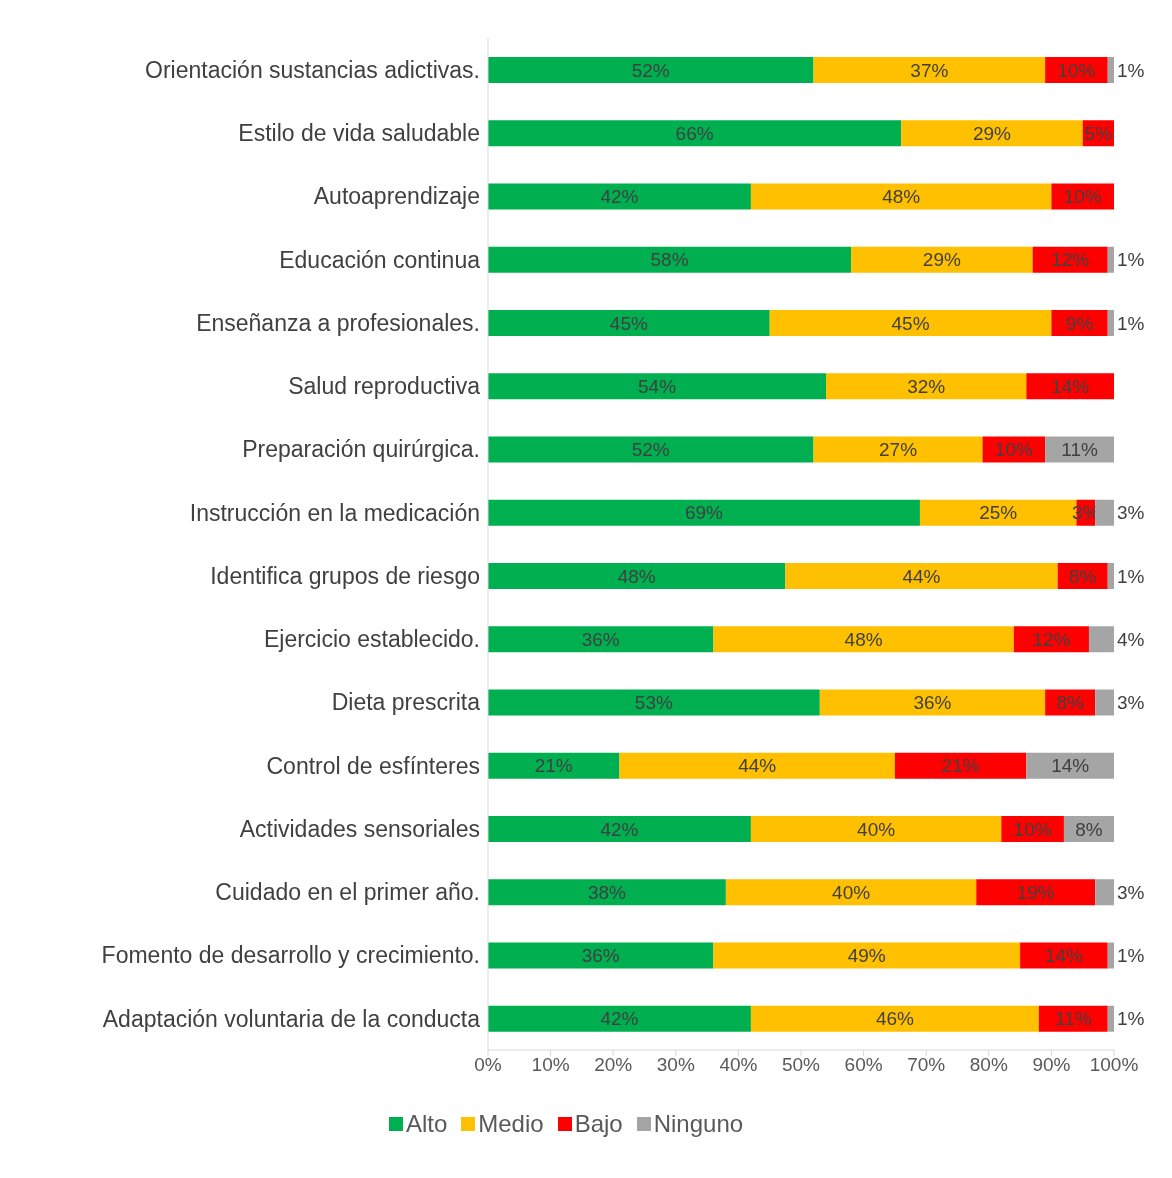  Describe the element at coordinates (863, 1065) in the screenshot. I see `x-tick-label: 60%` at that location.